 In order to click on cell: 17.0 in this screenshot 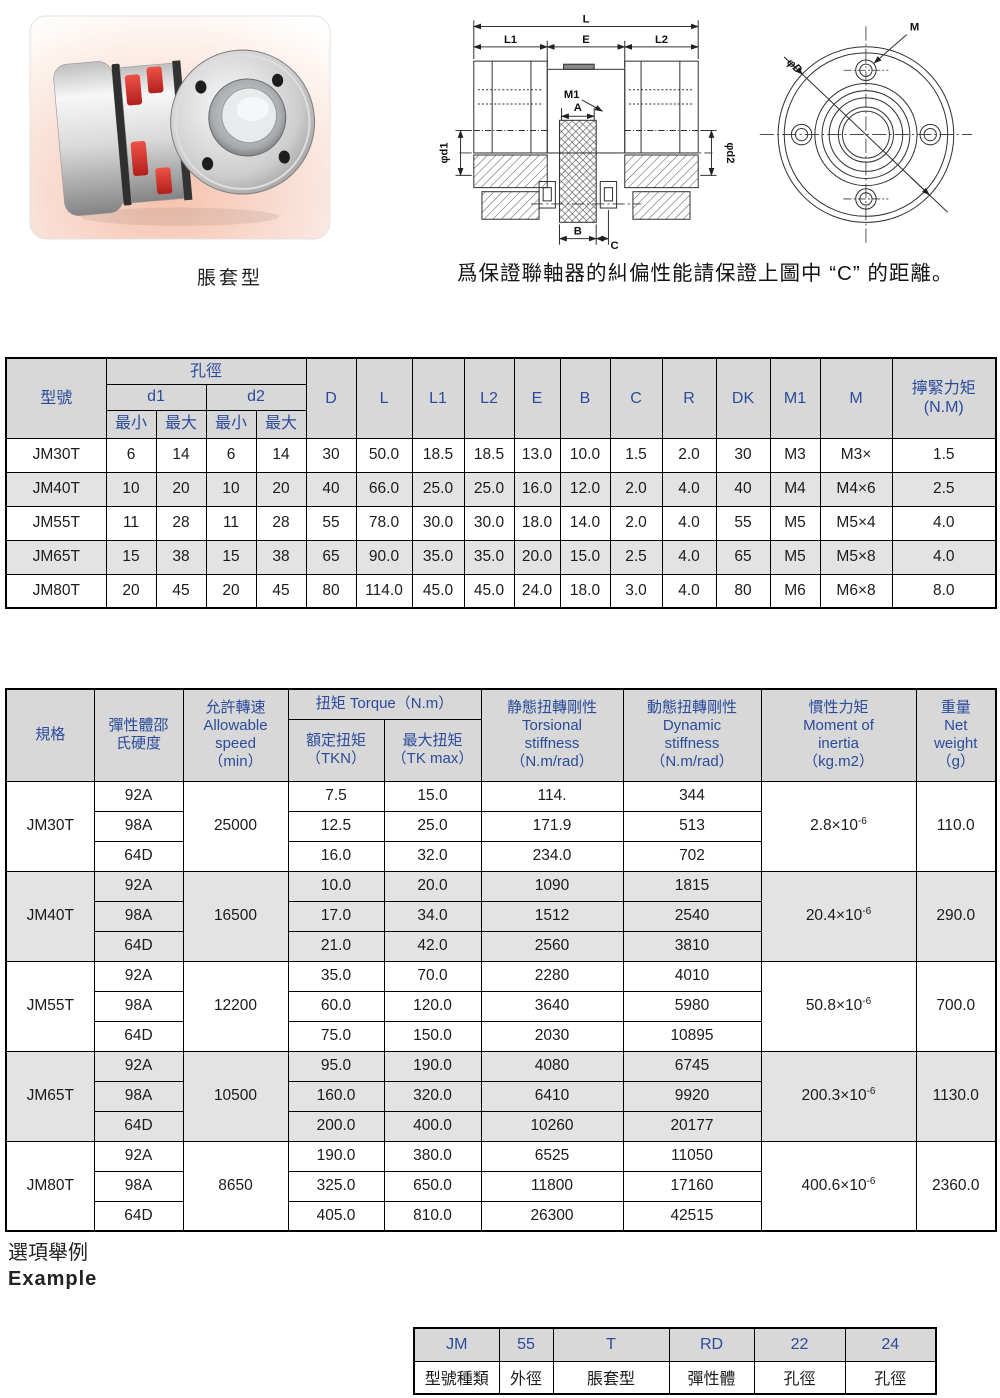, I will do `click(336, 916)`.